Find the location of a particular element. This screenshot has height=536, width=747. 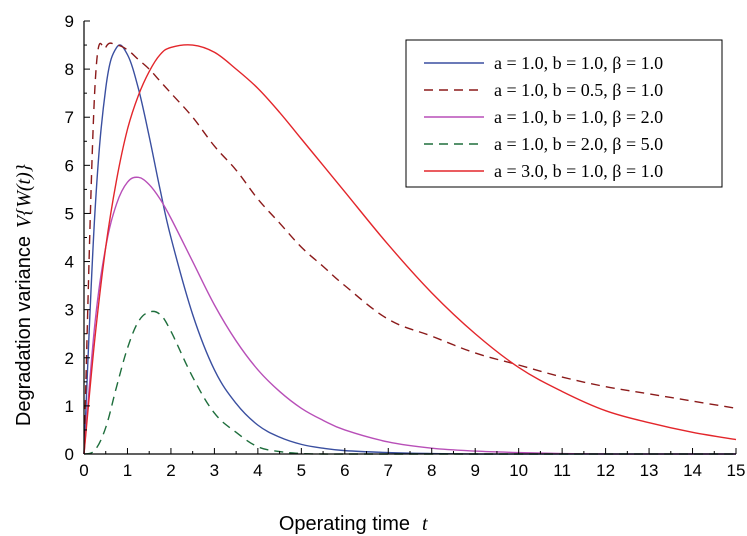

x-tick-label: 13 is located at coordinates (649, 470).